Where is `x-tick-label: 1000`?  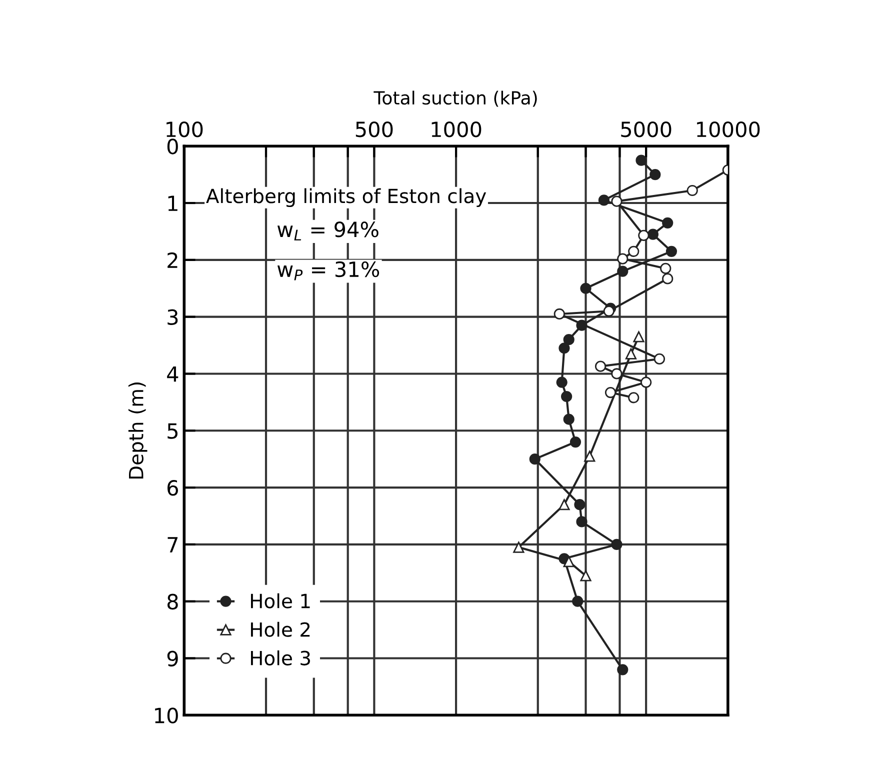 x-tick-label: 1000 is located at coordinates (457, 129).